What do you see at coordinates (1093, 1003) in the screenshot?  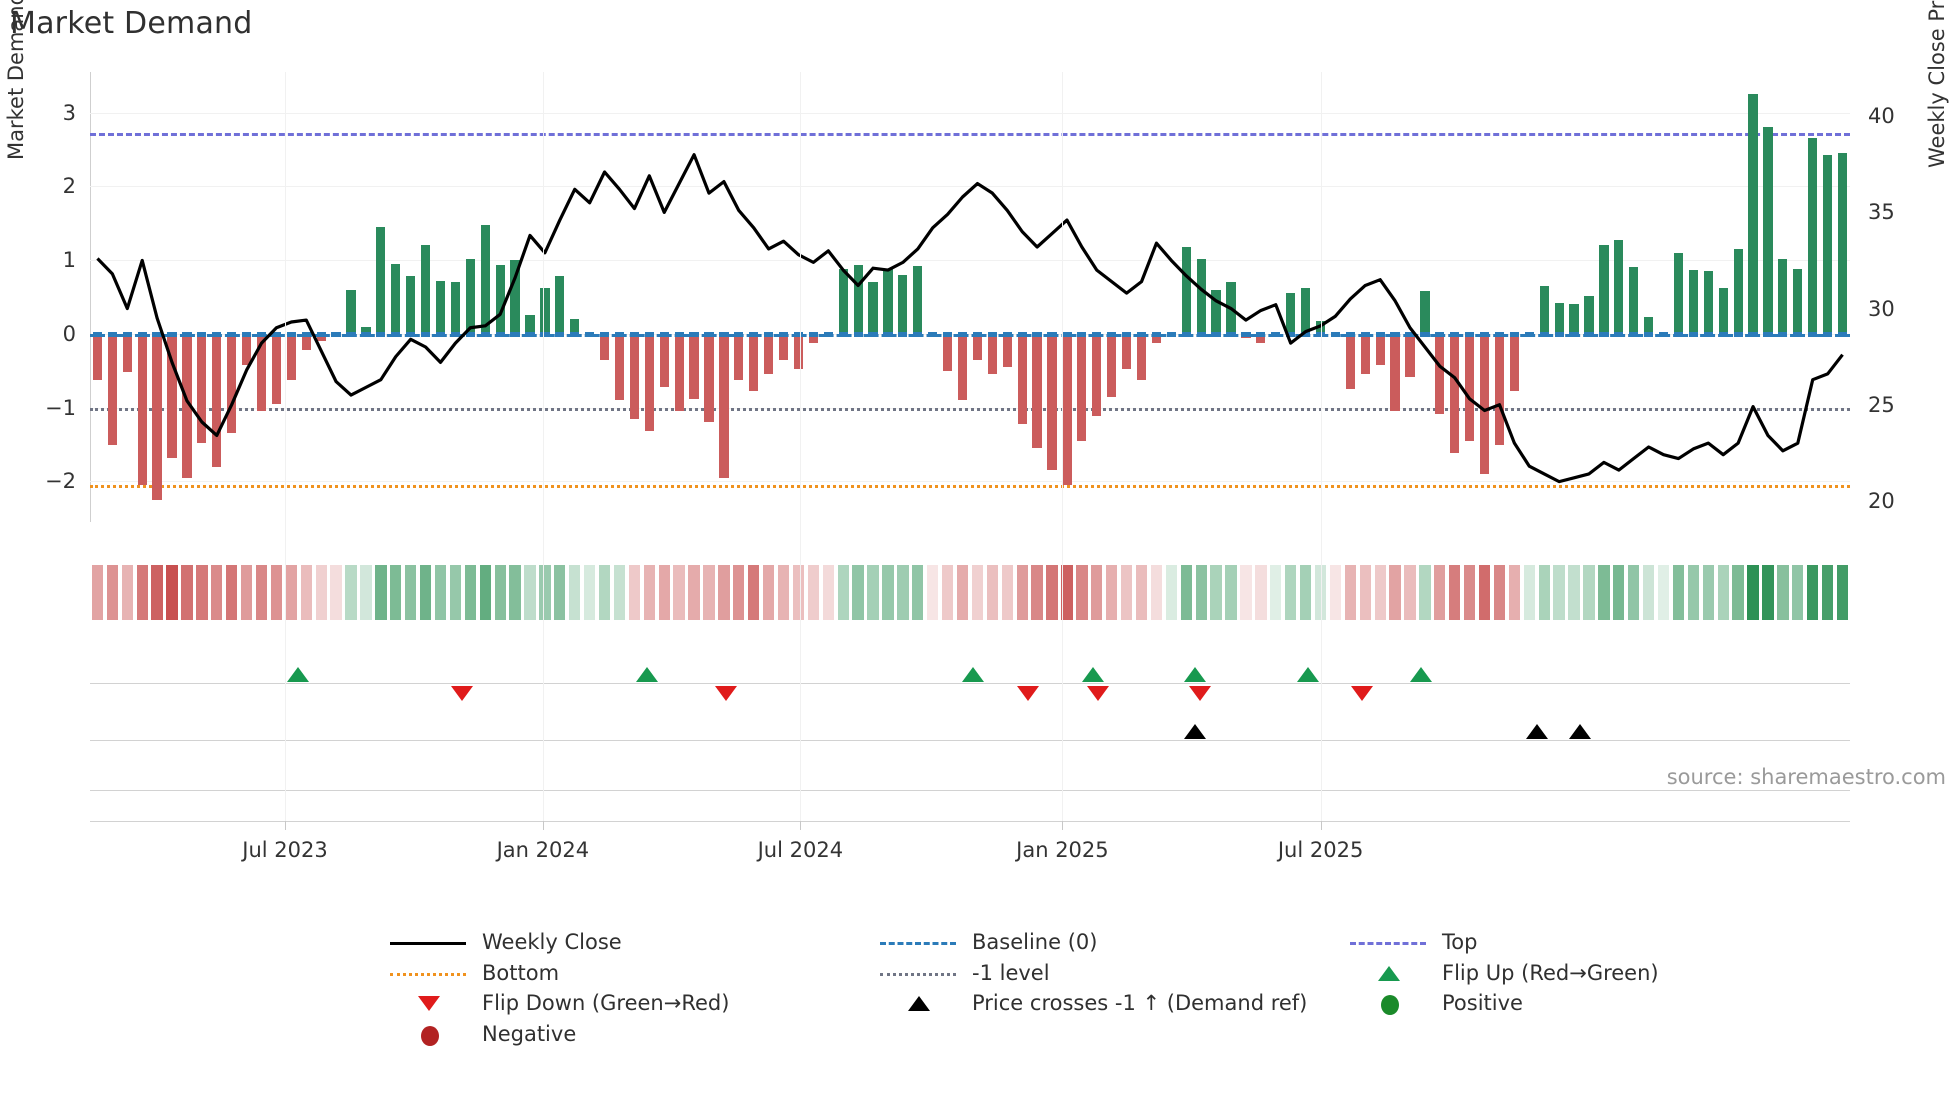 I see `legend-item: Price crosses -1 ↑ (Demand ref)` at bounding box center [1093, 1003].